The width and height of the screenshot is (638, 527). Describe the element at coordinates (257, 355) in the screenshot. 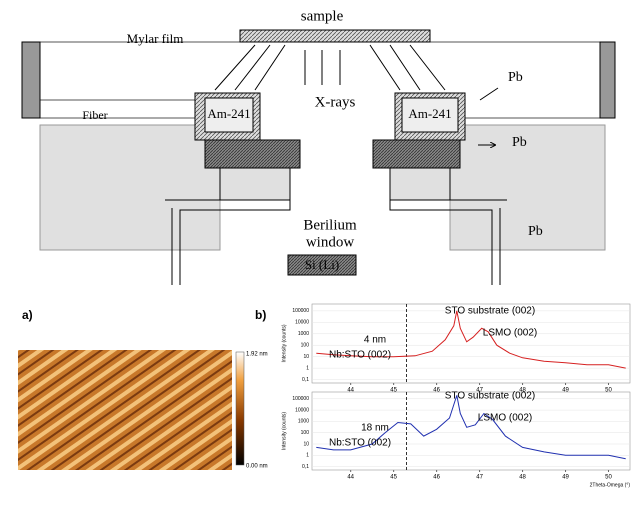

I see `colorbar-label: 1.92 nm` at that location.